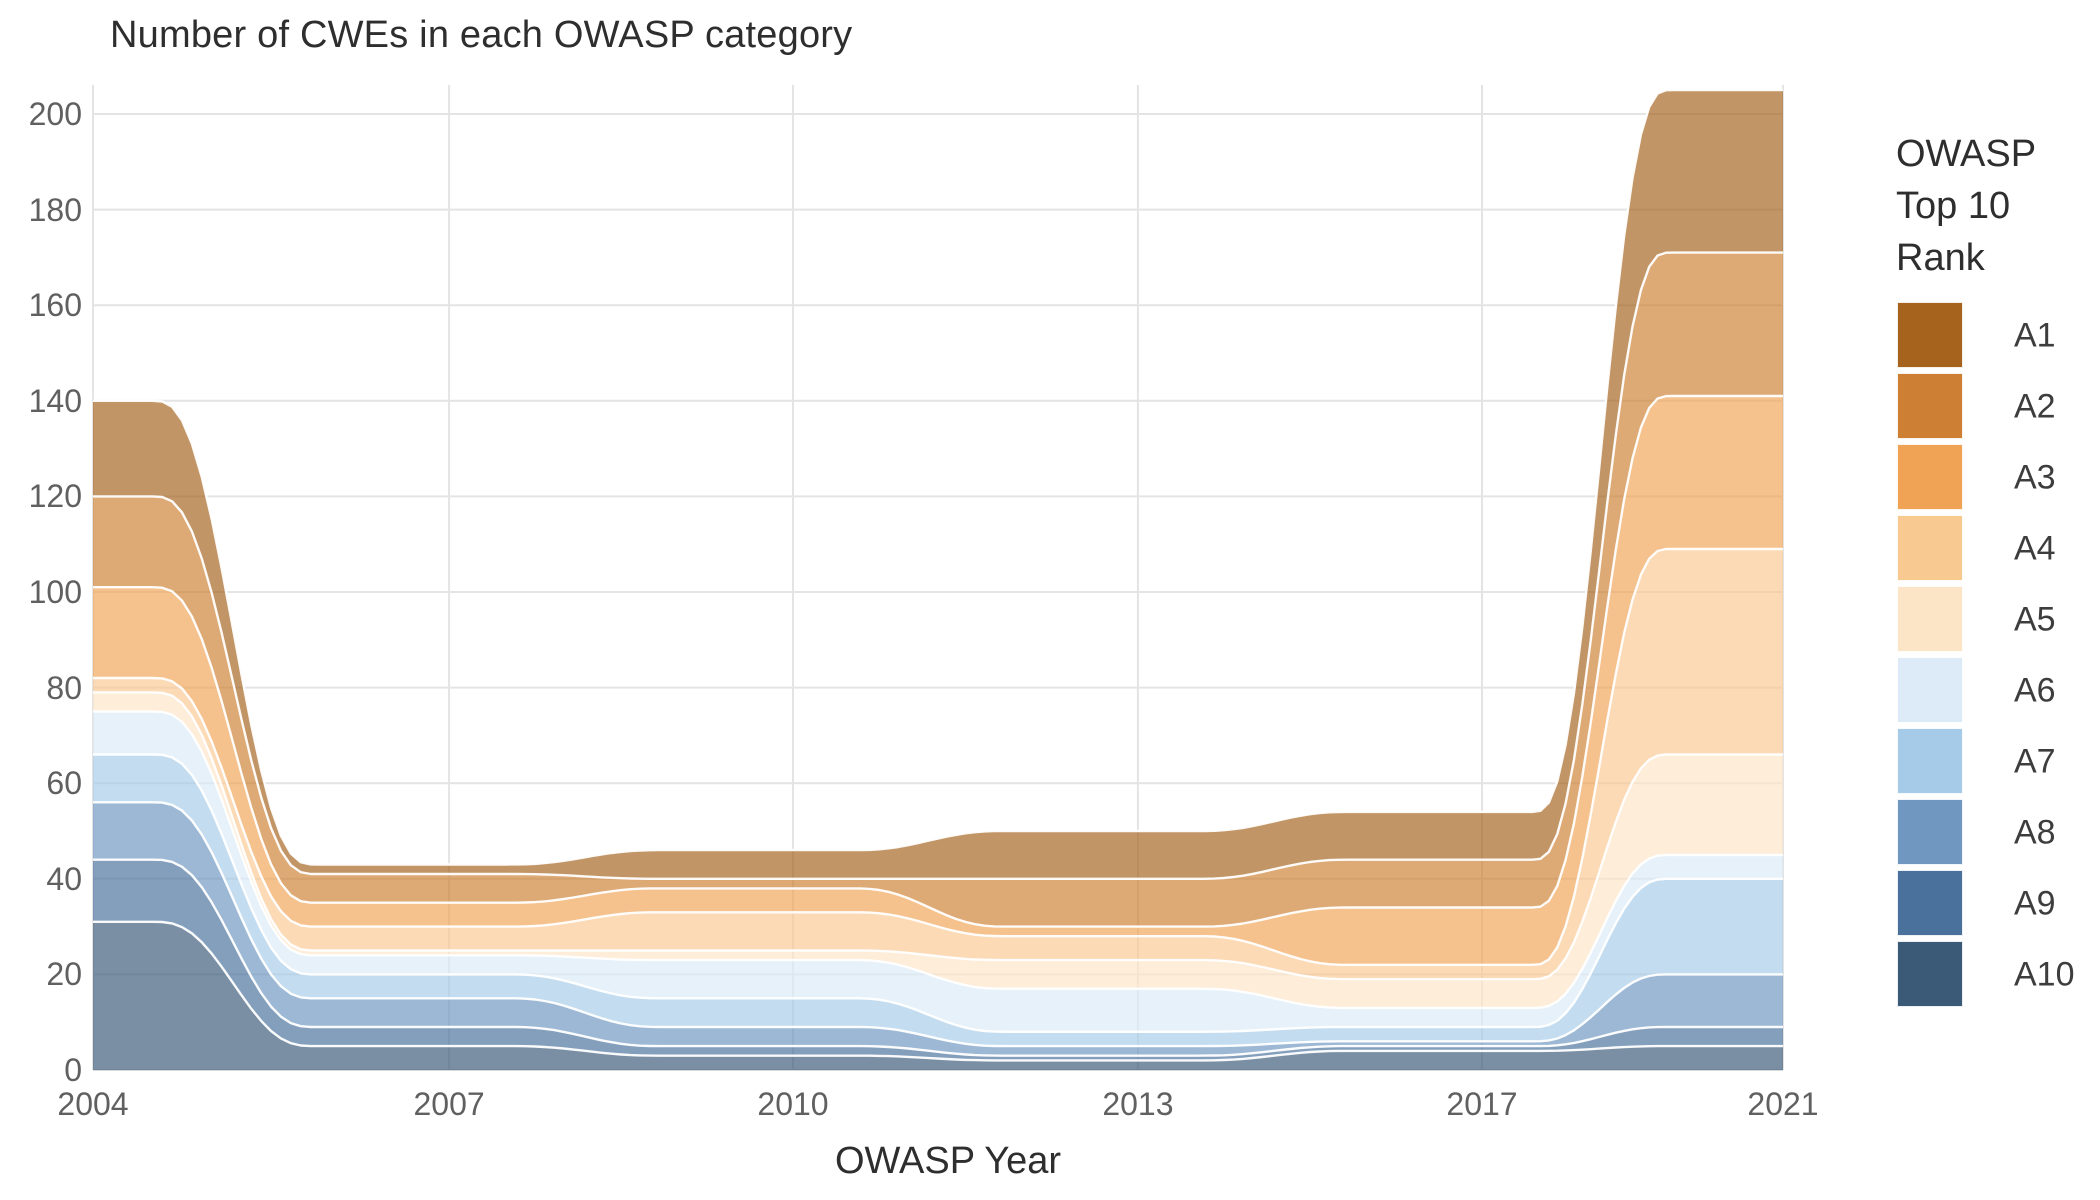 This screenshot has height=1200, width=2100. Describe the element at coordinates (1930, 832) in the screenshot. I see `legend-swatch-A8` at that location.